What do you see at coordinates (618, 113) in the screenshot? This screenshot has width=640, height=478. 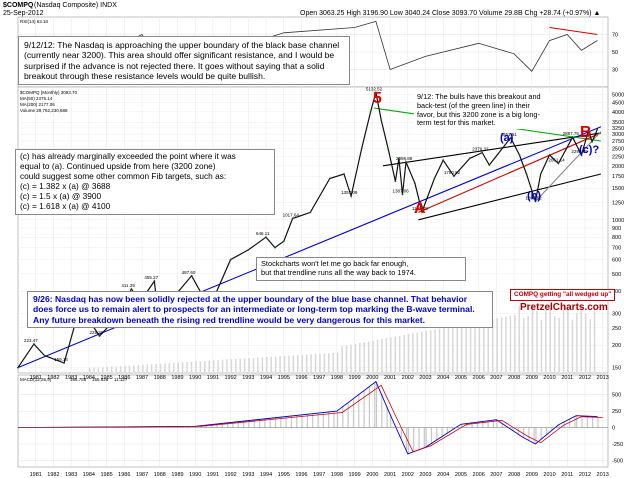 I see `y-tick-label: 4000` at bounding box center [618, 113].